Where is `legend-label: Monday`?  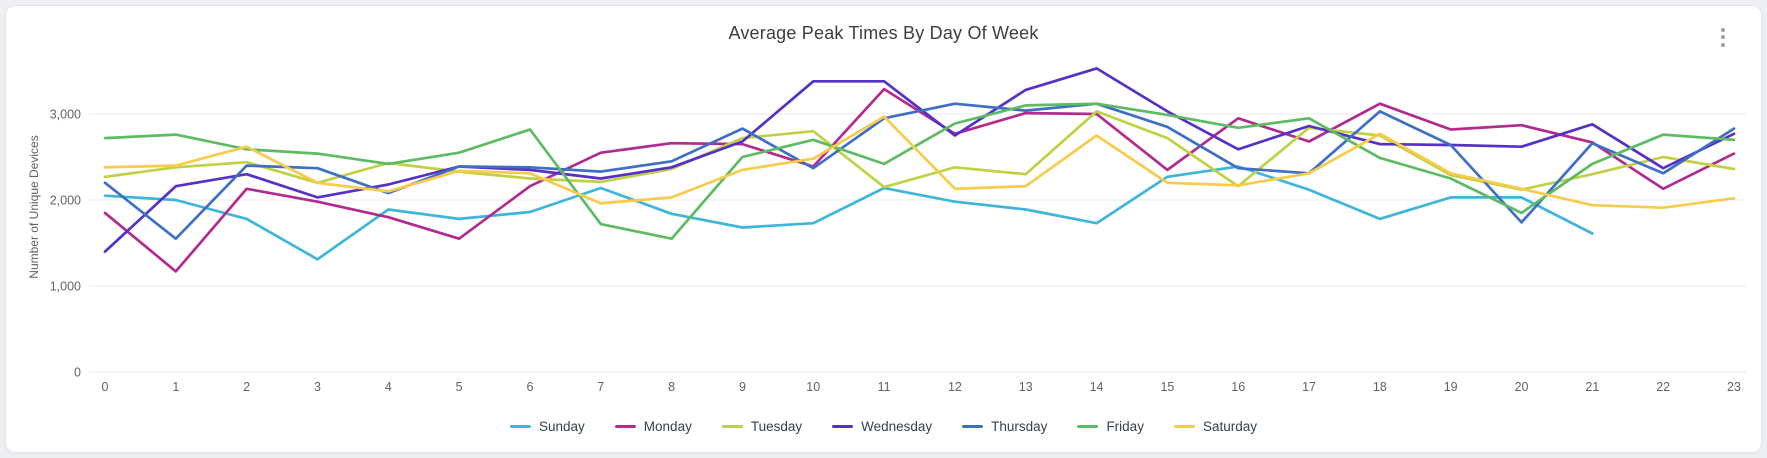
legend-label: Monday is located at coordinates (667, 426).